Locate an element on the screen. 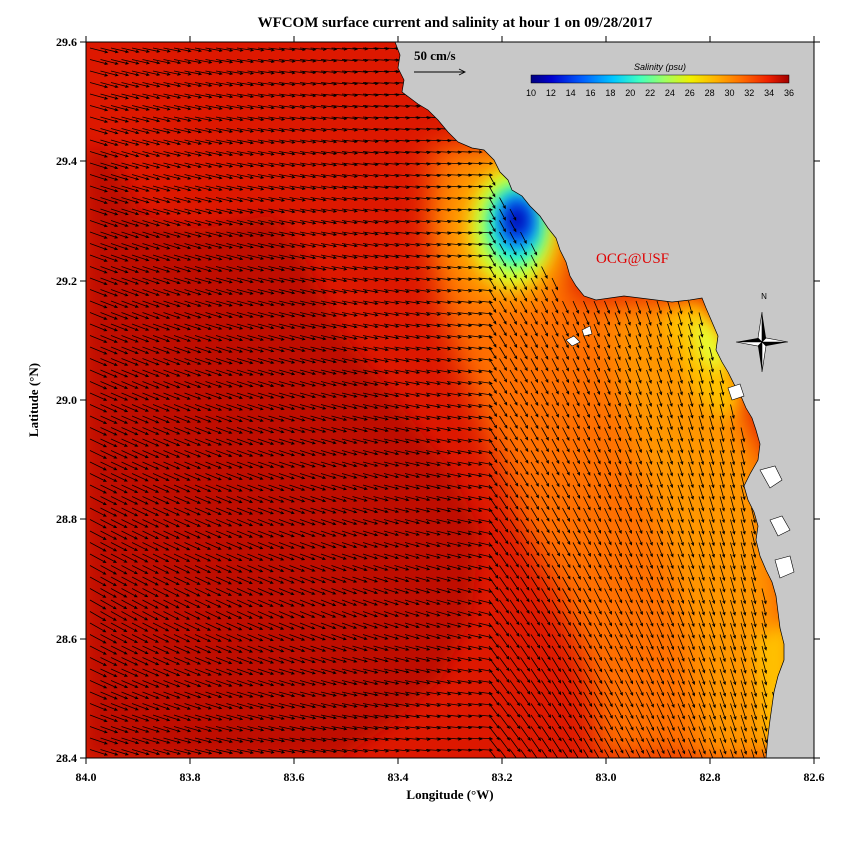 The height and width of the screenshot is (842, 857). x-axis-label: Longitude (°W) is located at coordinates (449, 794).